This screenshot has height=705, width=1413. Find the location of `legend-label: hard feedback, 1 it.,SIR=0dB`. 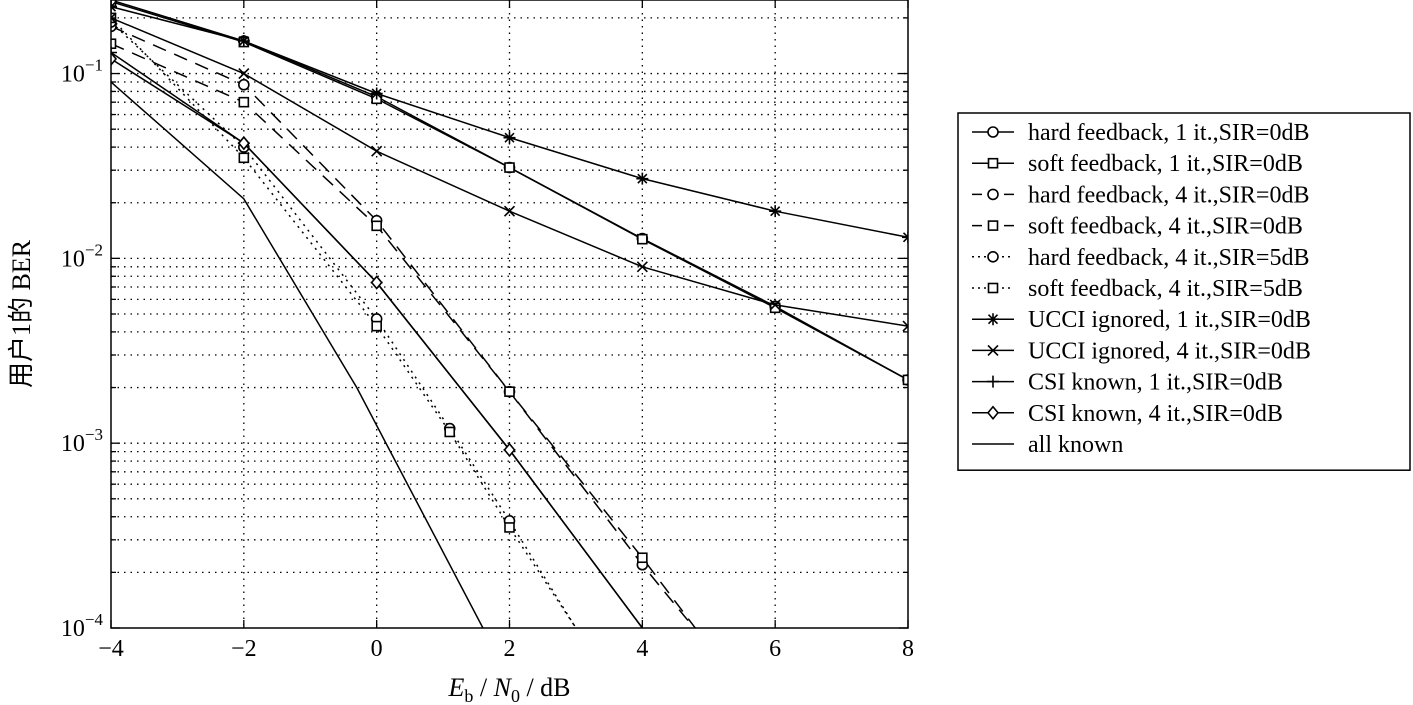

legend-label: hard feedback, 1 it.,SIR=0dB is located at coordinates (1168, 133).